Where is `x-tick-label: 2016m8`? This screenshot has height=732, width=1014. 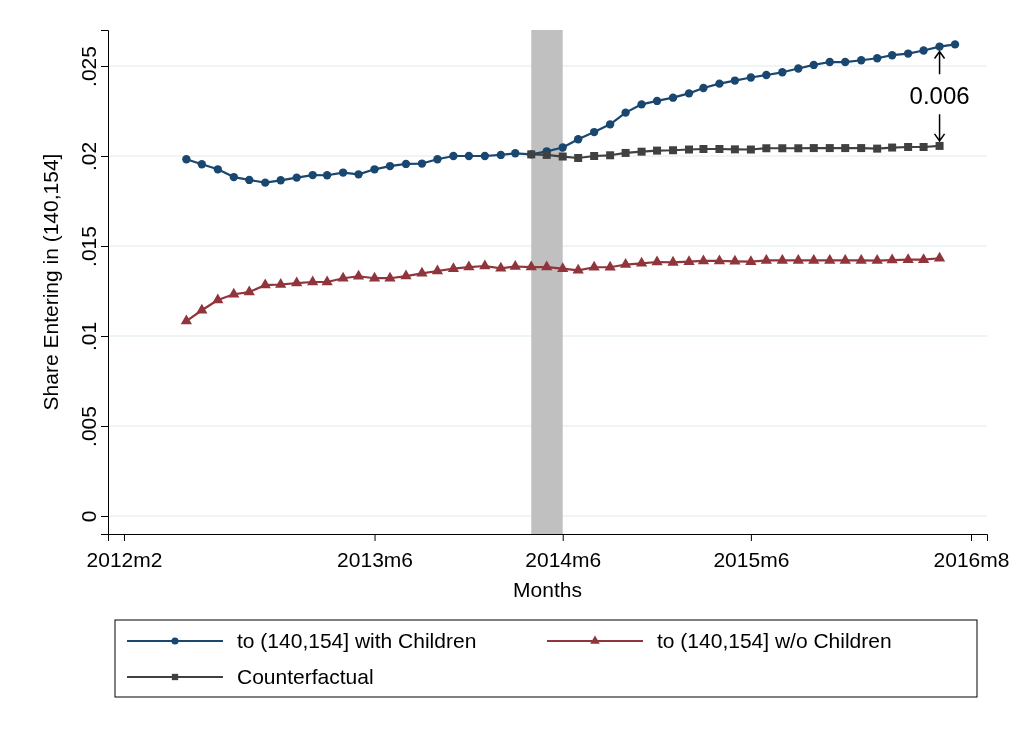
x-tick-label: 2016m8 is located at coordinates (971, 560).